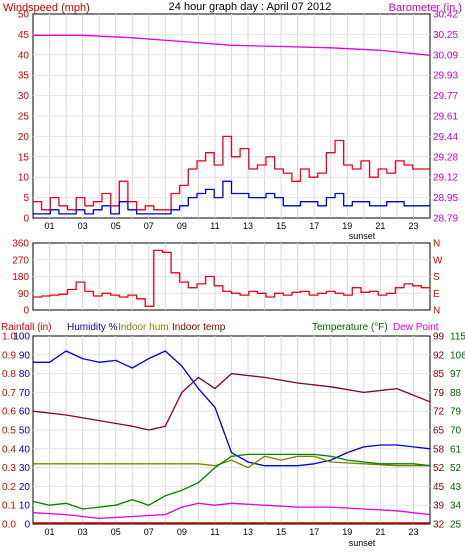 The image size is (465, 556). Describe the element at coordinates (149, 532) in the screenshot. I see `x-tick-label: 07` at that location.